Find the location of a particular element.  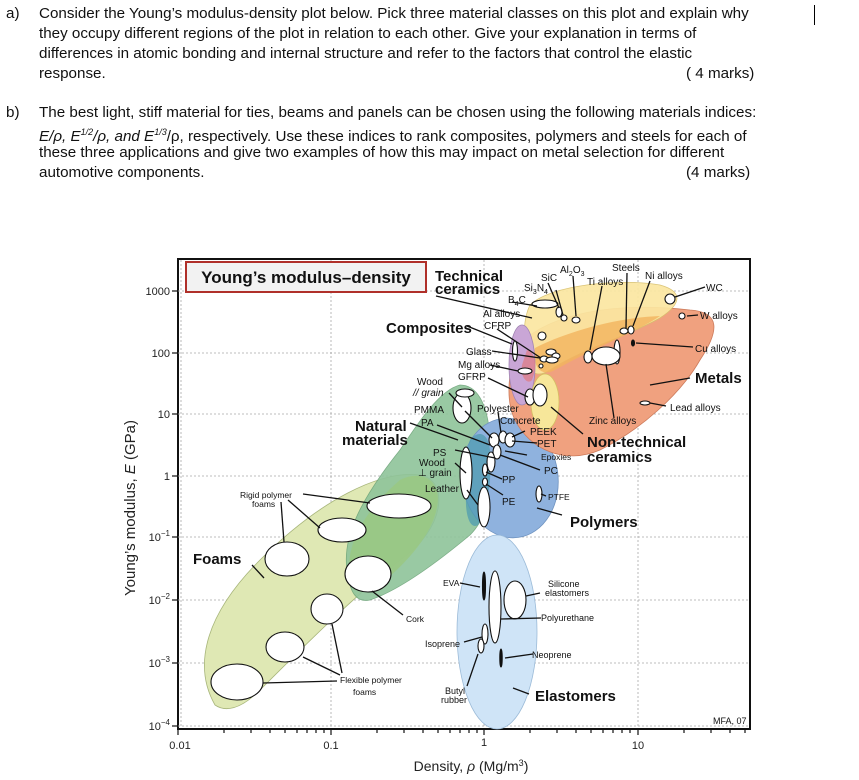

index-sup-half: 1/2 is located at coordinates (87, 132).